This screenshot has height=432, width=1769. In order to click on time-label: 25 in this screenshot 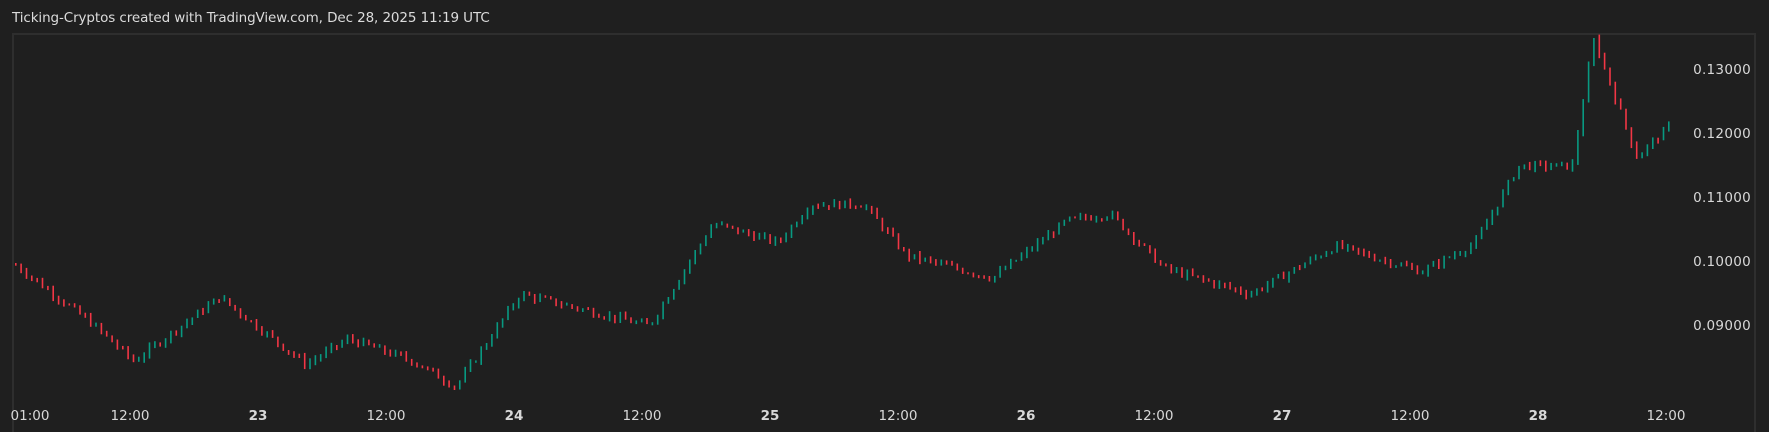, I will do `click(770, 416)`.